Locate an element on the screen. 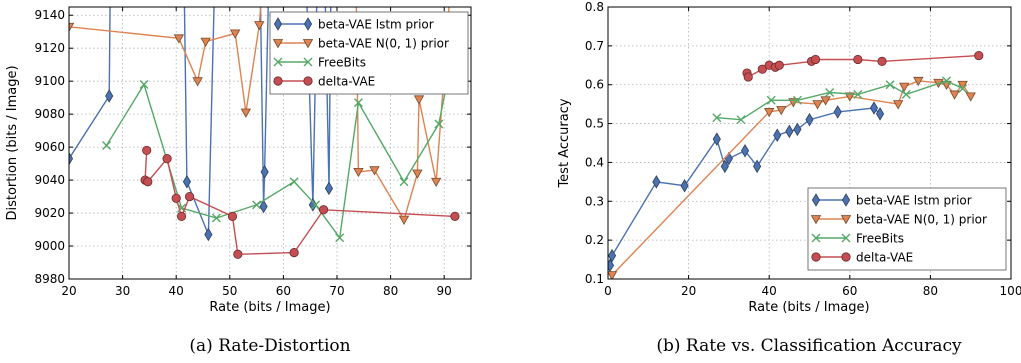  x-tick-label: 100 is located at coordinates (1010, 291).